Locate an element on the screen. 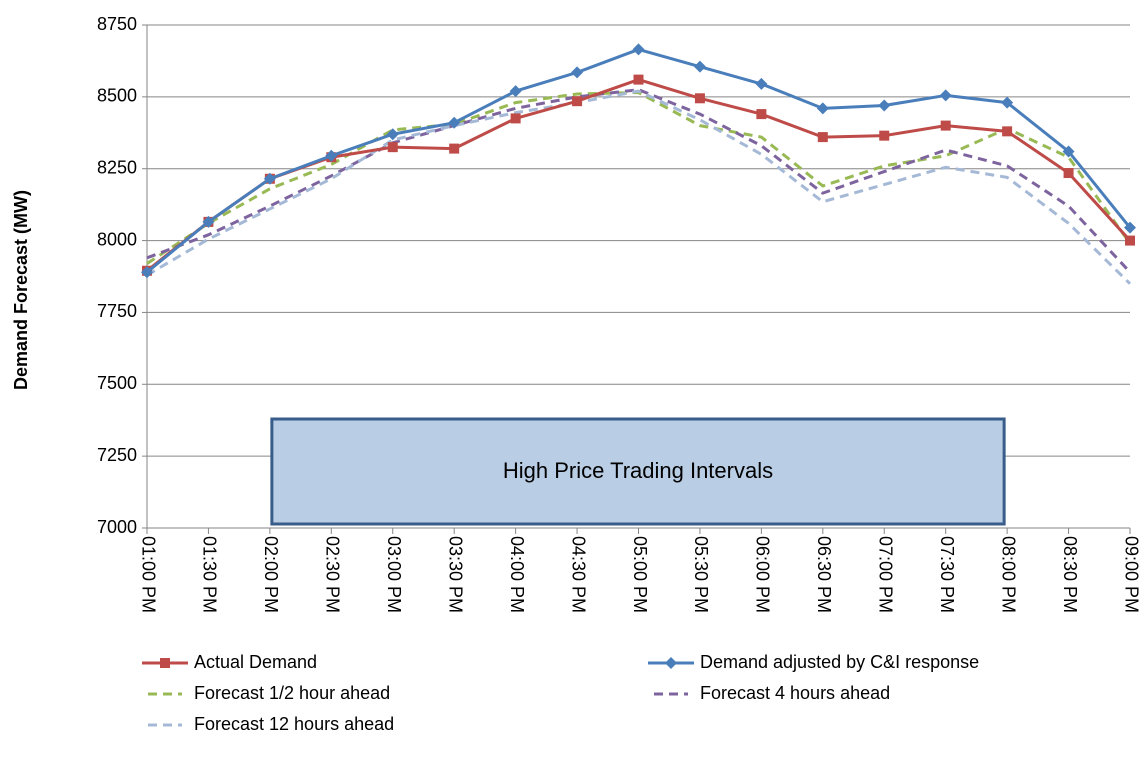  y-tick-label: 8000 is located at coordinates (117, 239).